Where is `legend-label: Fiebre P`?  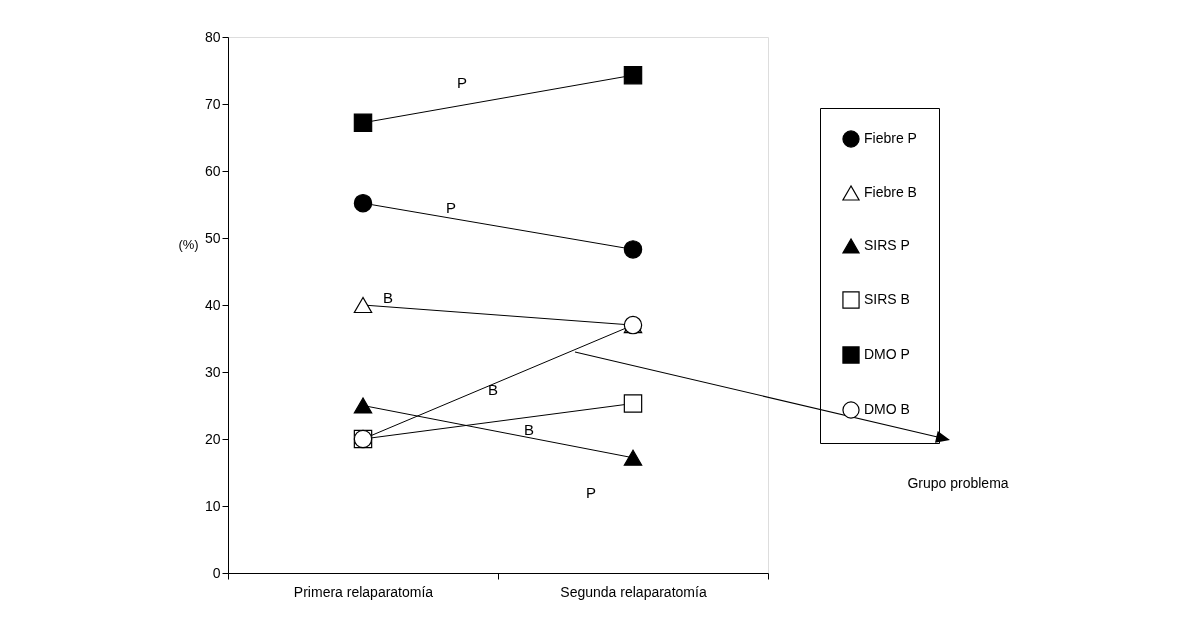
legend-label: Fiebre P is located at coordinates (890, 138).